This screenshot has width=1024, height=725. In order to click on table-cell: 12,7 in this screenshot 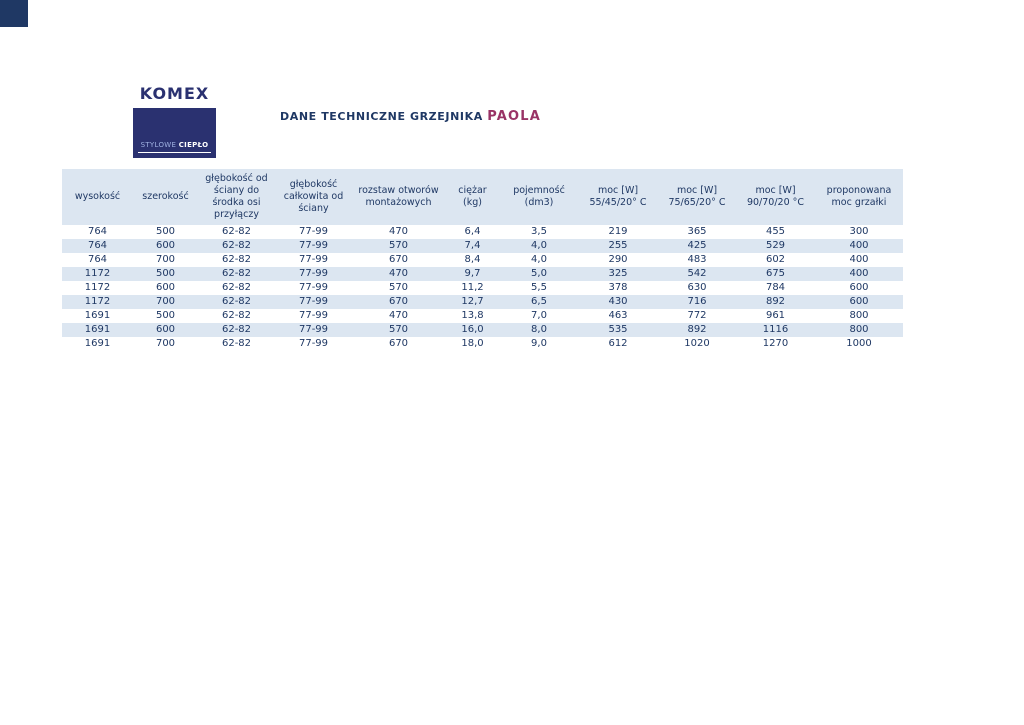, I will do `click(472, 302)`.